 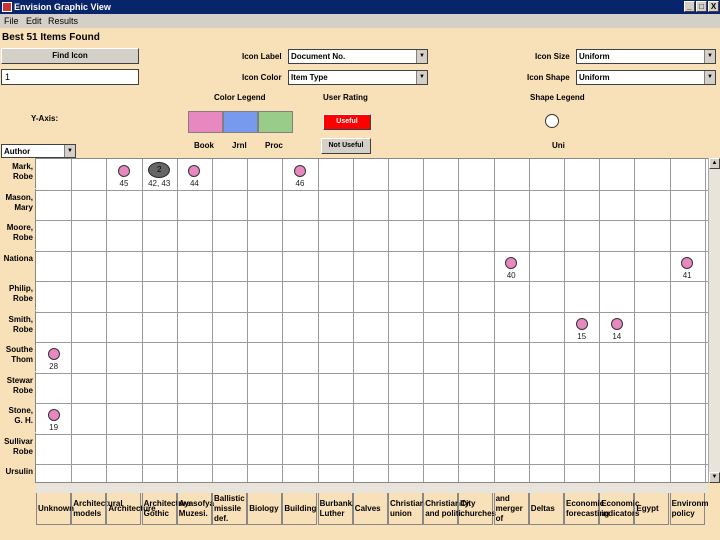 What do you see at coordinates (19, 380) in the screenshot?
I see `row-label-line: Stewar` at bounding box center [19, 380].